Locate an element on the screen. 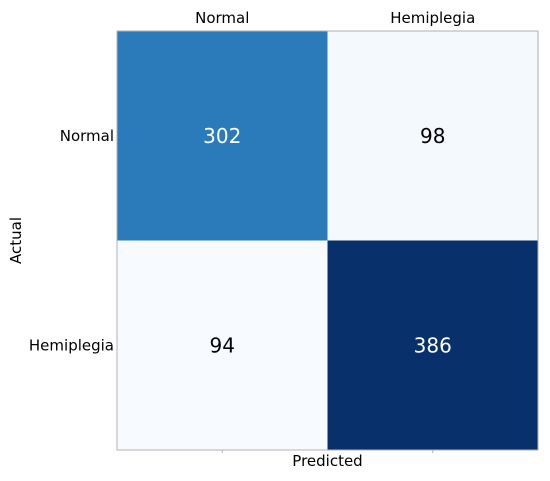 Image resolution: width=550 pixels, height=481 pixels. x-tick-label-normal: Normal is located at coordinates (222, 18).